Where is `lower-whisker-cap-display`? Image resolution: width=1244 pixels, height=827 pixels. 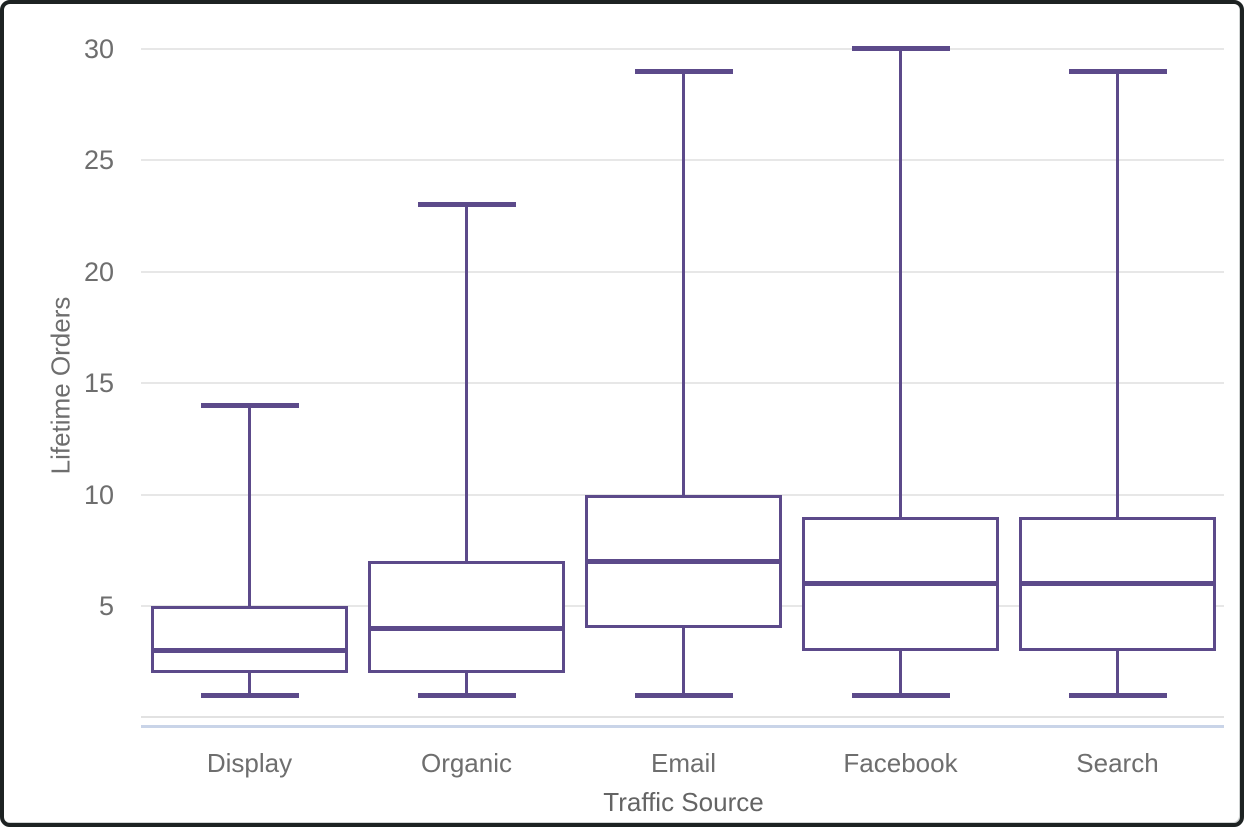
lower-whisker-cap-display is located at coordinates (249, 695).